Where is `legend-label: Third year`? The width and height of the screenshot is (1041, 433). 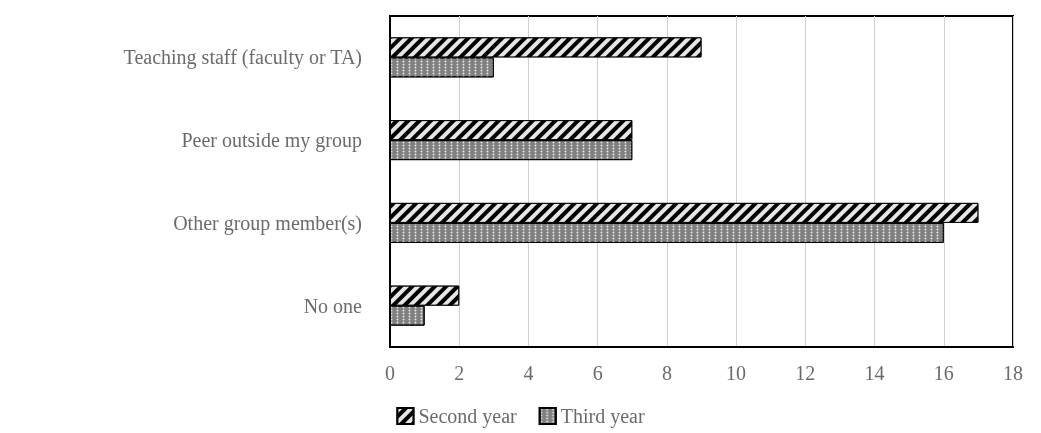 legend-label: Third year is located at coordinates (602, 416).